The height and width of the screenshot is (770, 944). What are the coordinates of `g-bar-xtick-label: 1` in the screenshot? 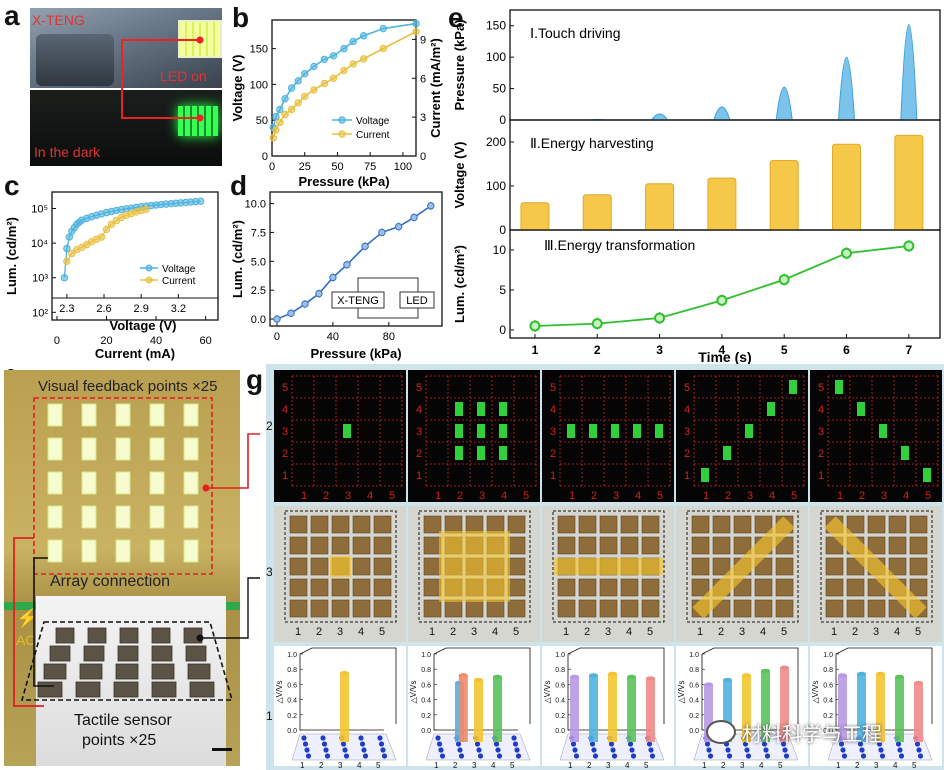 It's located at (838, 765).